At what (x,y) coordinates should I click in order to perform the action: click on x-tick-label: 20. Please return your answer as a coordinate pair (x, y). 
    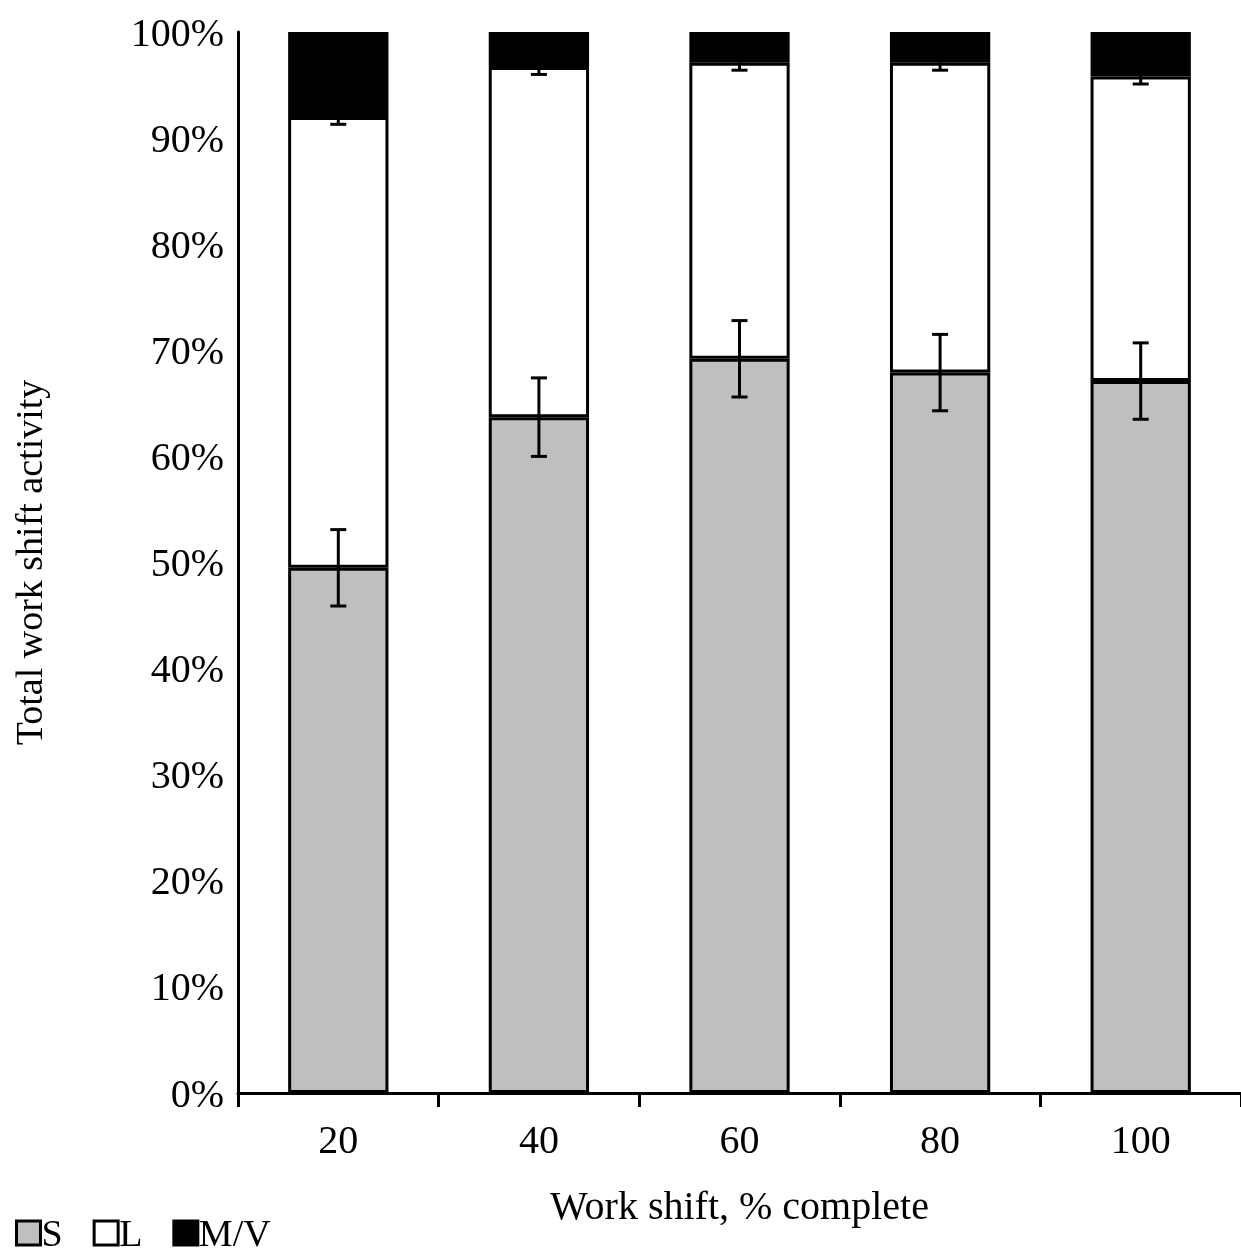
    Looking at the image, I should click on (338, 1139).